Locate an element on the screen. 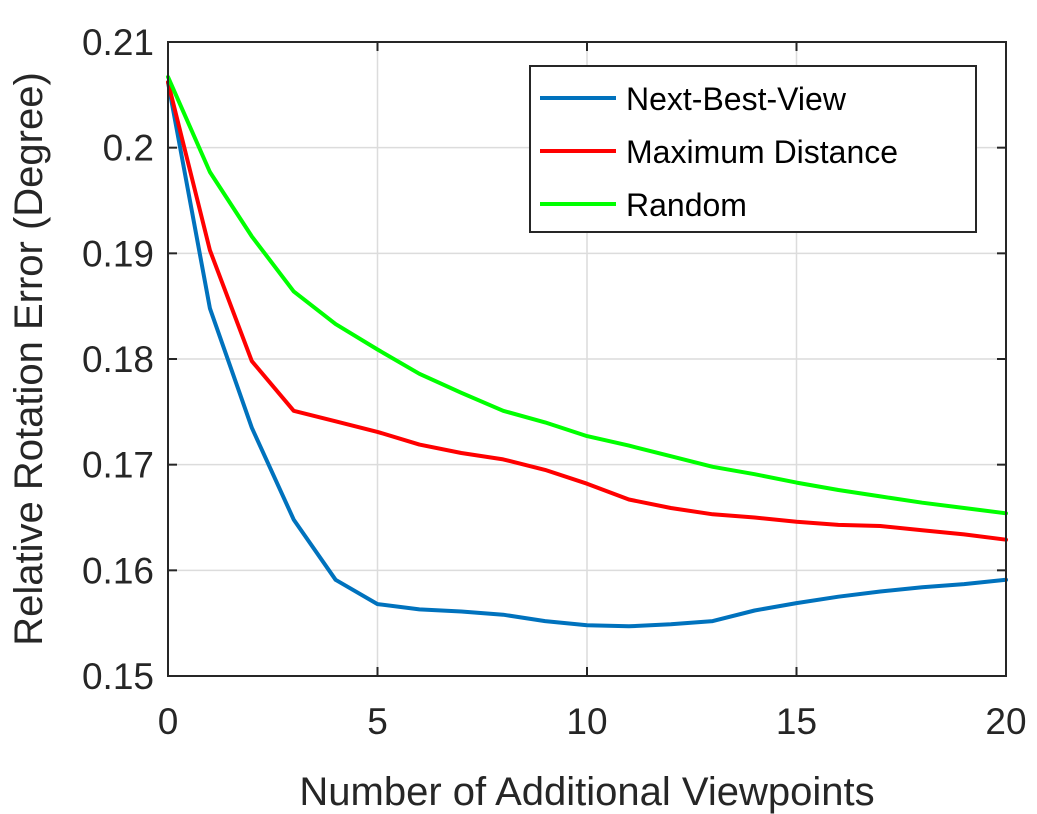 This screenshot has height=814, width=1037. x-tick-label: 15 is located at coordinates (796, 721).